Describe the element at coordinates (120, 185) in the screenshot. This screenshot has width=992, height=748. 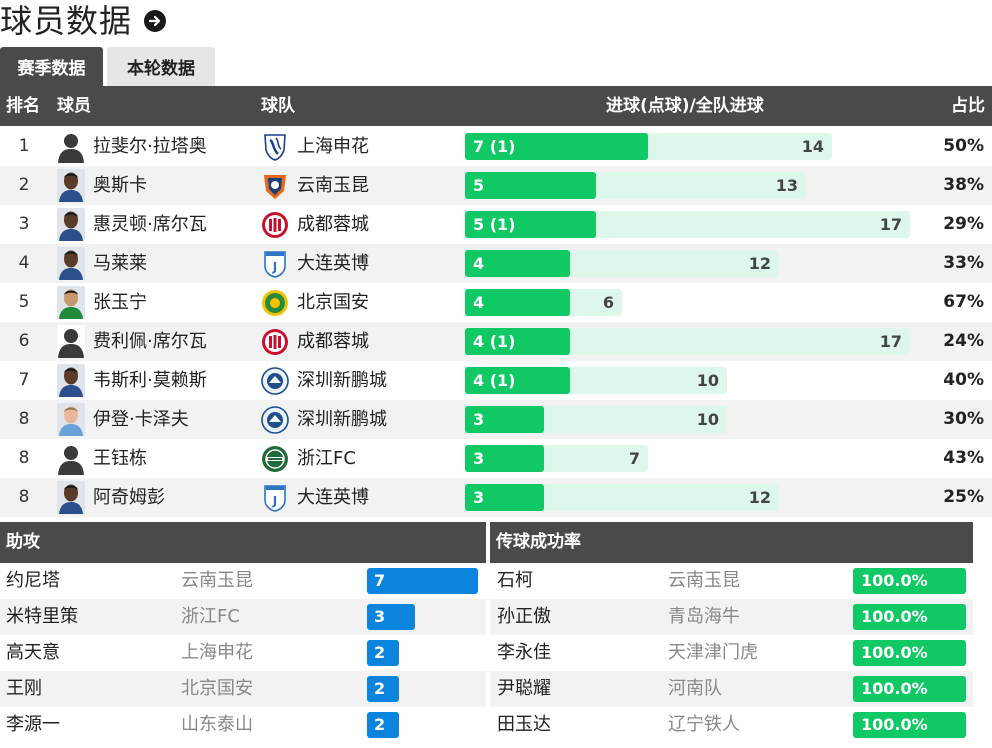
I see `player-name-link: 奥斯卡` at that location.